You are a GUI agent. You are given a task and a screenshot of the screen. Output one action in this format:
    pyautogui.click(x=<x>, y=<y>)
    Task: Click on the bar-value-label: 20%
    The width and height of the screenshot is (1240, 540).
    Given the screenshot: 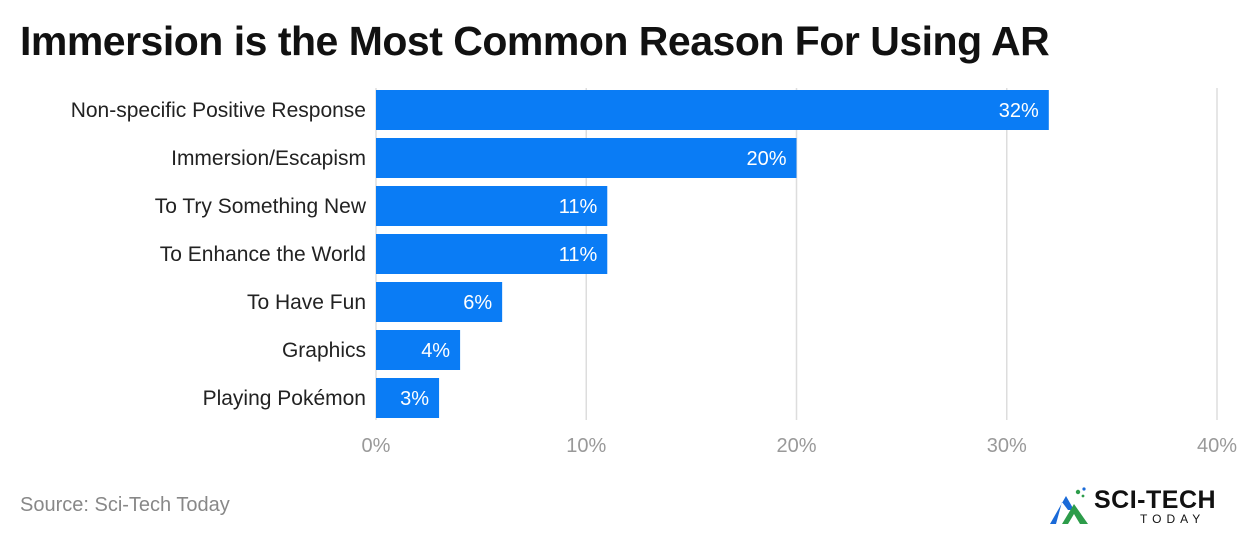 What is the action you would take?
    pyautogui.click(x=766, y=159)
    